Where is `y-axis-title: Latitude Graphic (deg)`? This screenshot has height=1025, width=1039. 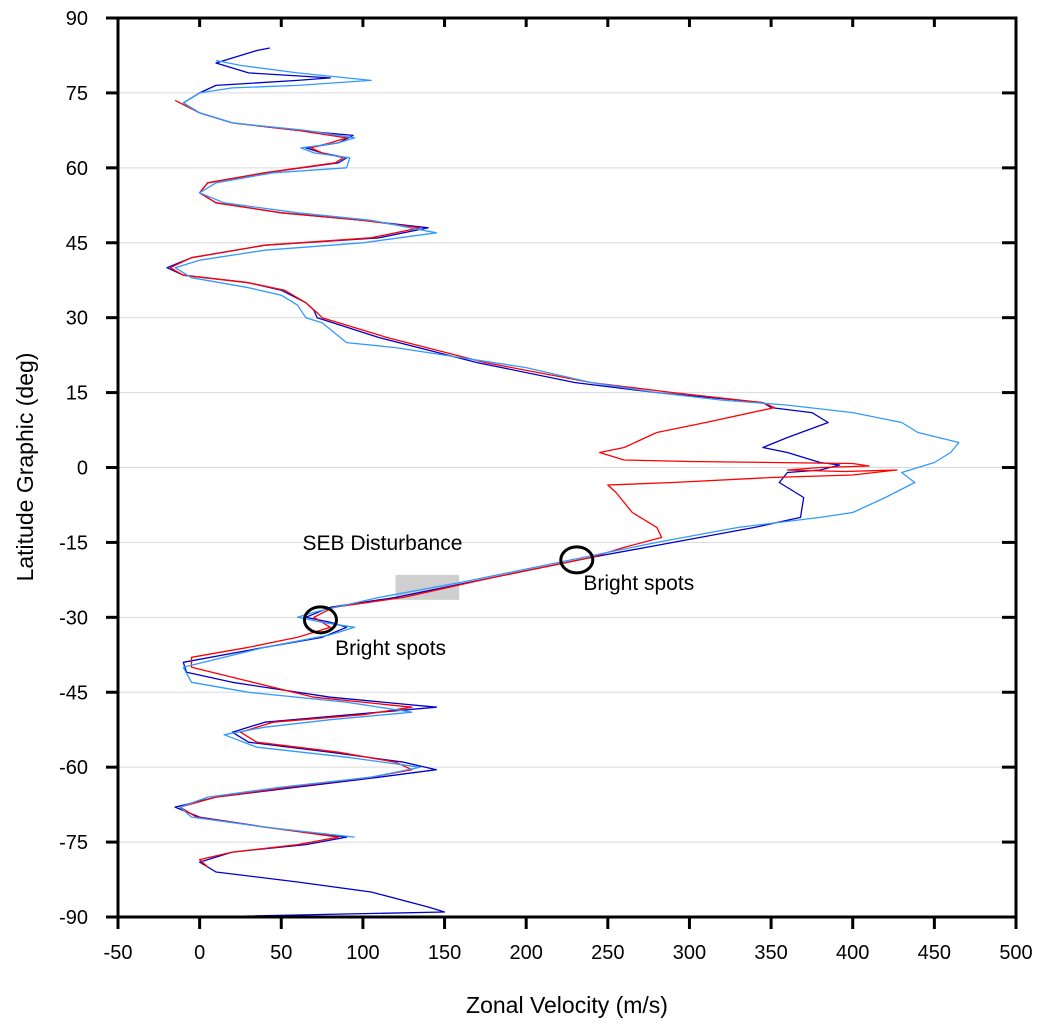
y-axis-title: Latitude Graphic (deg) is located at coordinates (25, 467).